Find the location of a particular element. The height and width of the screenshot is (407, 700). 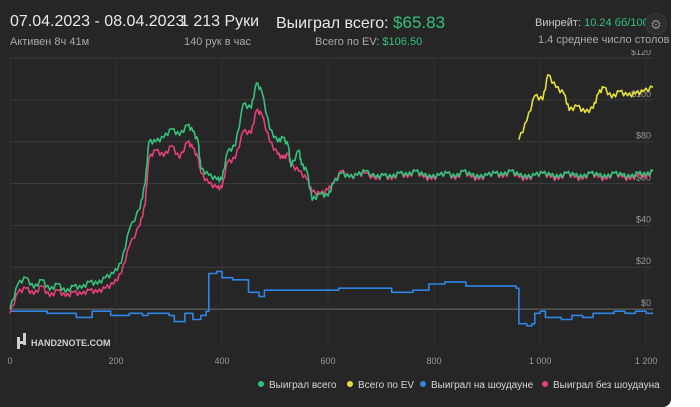

total-ev: Всего по EV: $106.50 is located at coordinates (368, 42).